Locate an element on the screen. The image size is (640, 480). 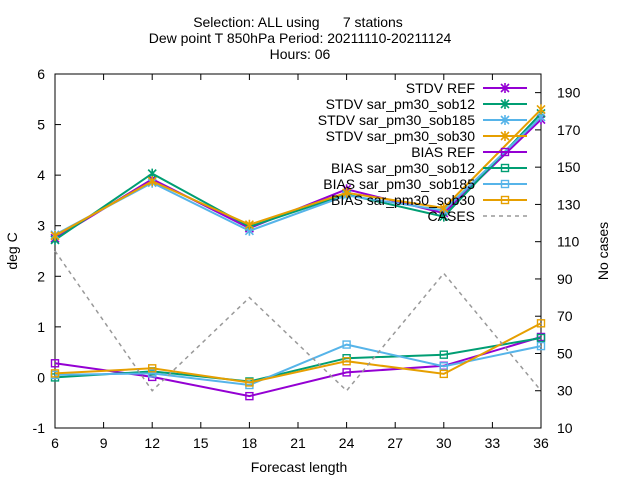
y2-tick-label: 90 is located at coordinates (565, 279).